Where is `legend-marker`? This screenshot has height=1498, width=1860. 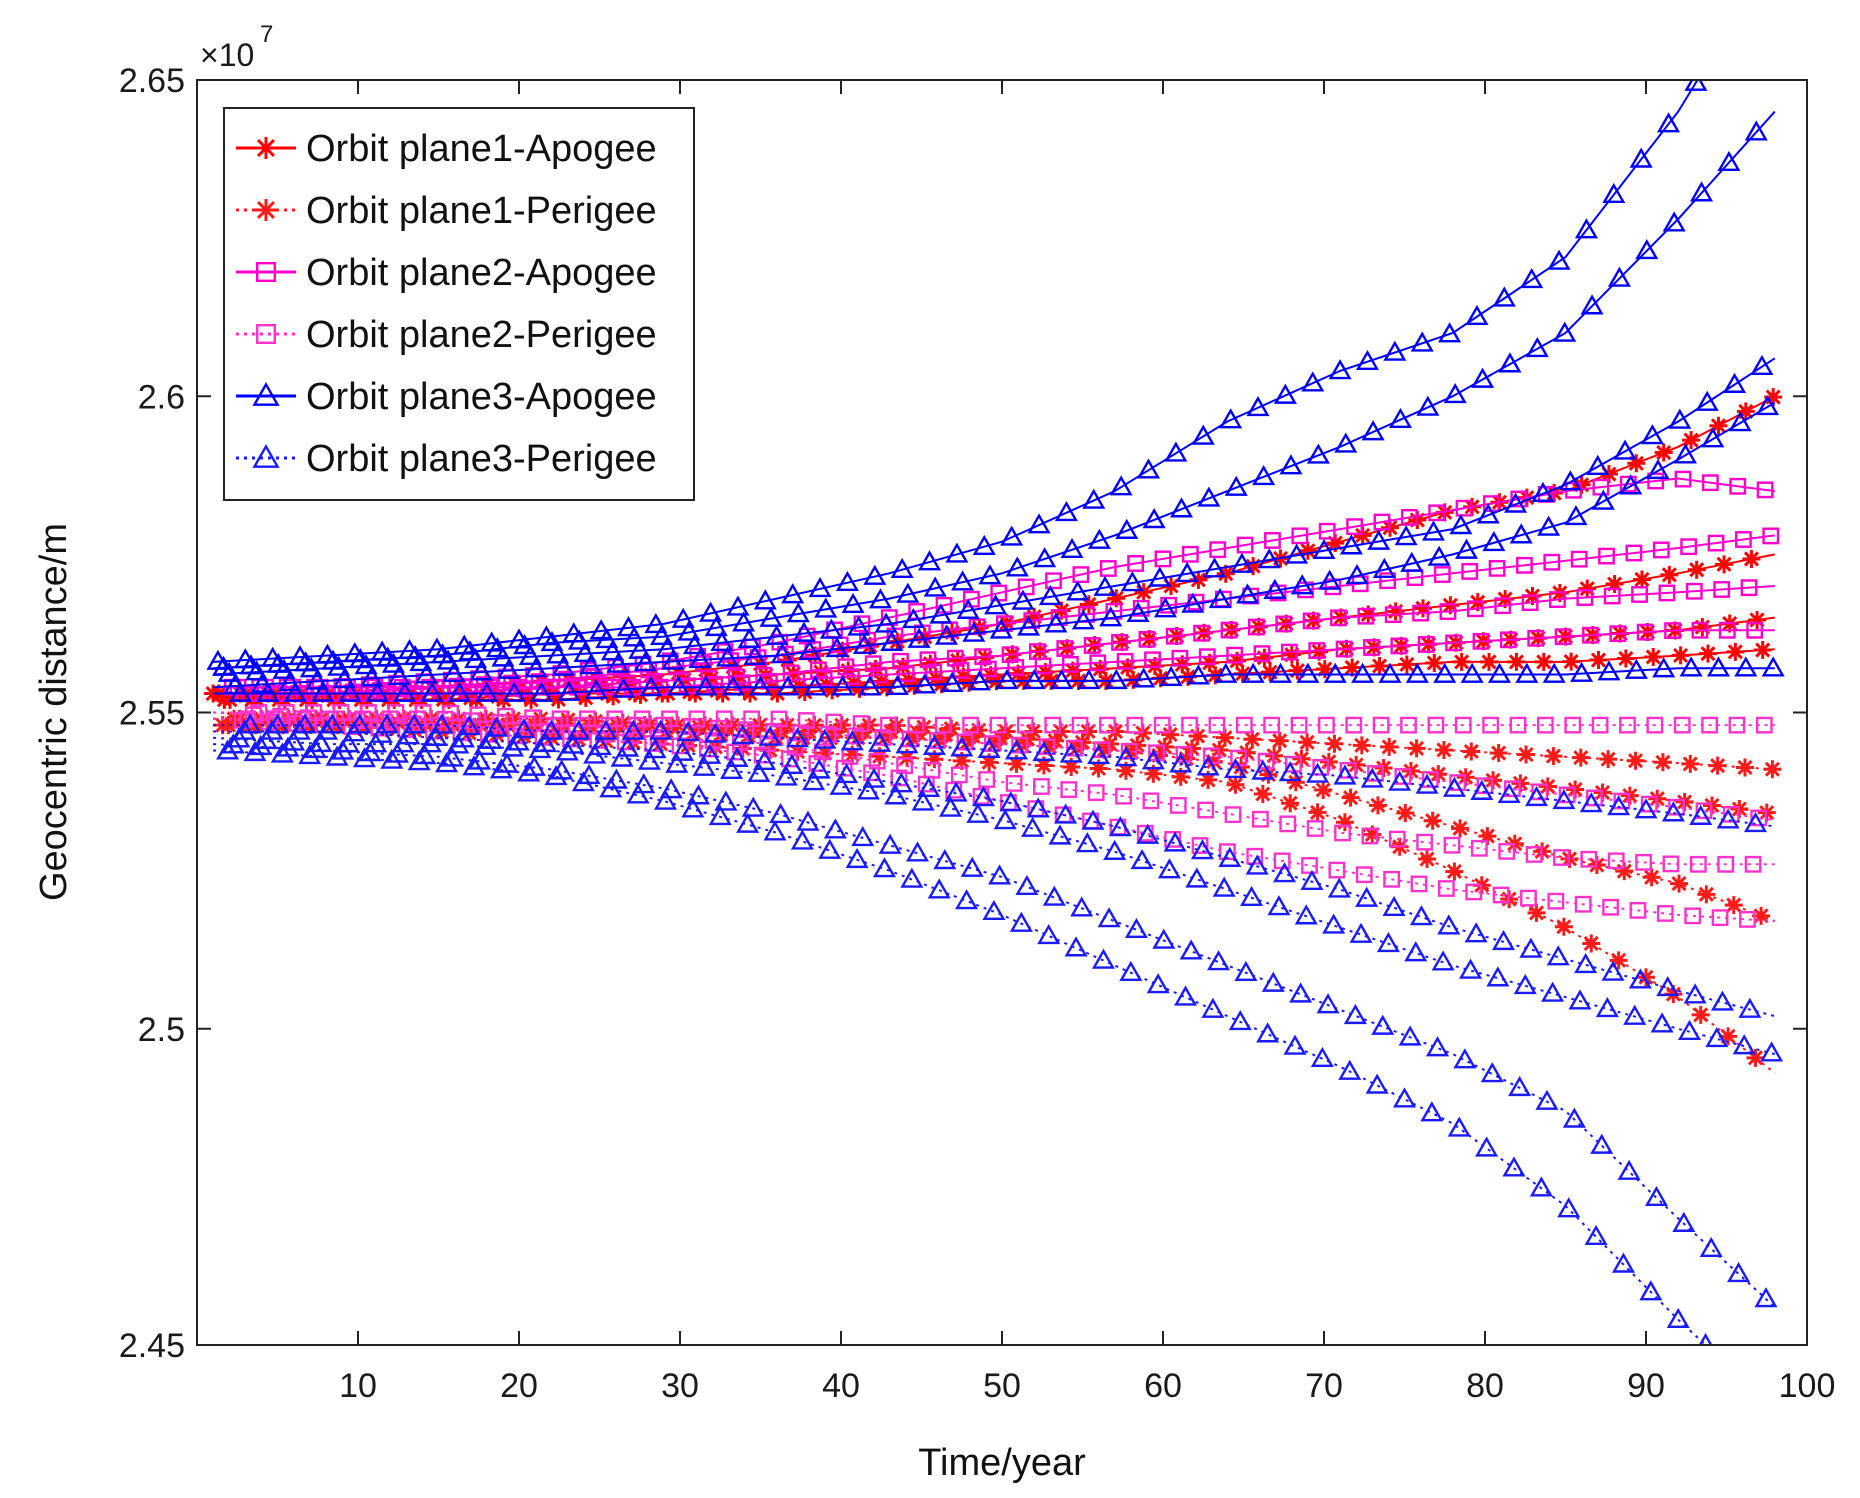 legend-marker is located at coordinates (266, 148).